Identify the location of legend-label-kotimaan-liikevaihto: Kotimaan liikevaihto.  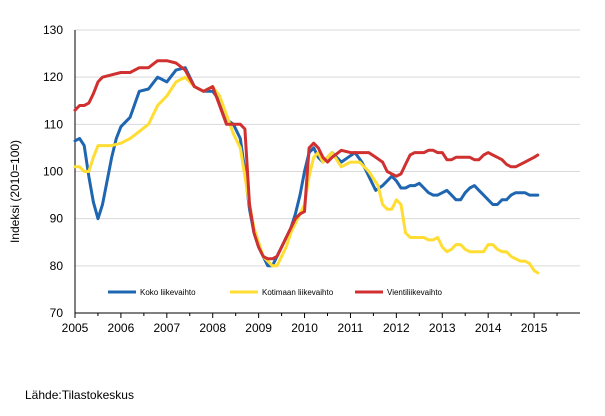
(298, 292).